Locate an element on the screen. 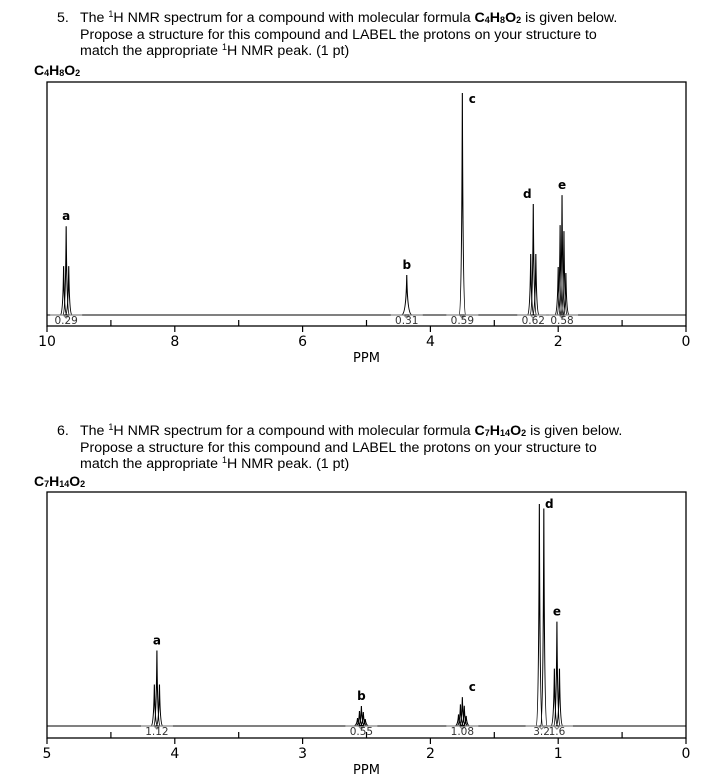 This screenshot has height=784, width=703. peak-a: a 1.12 is located at coordinates (156, 686).